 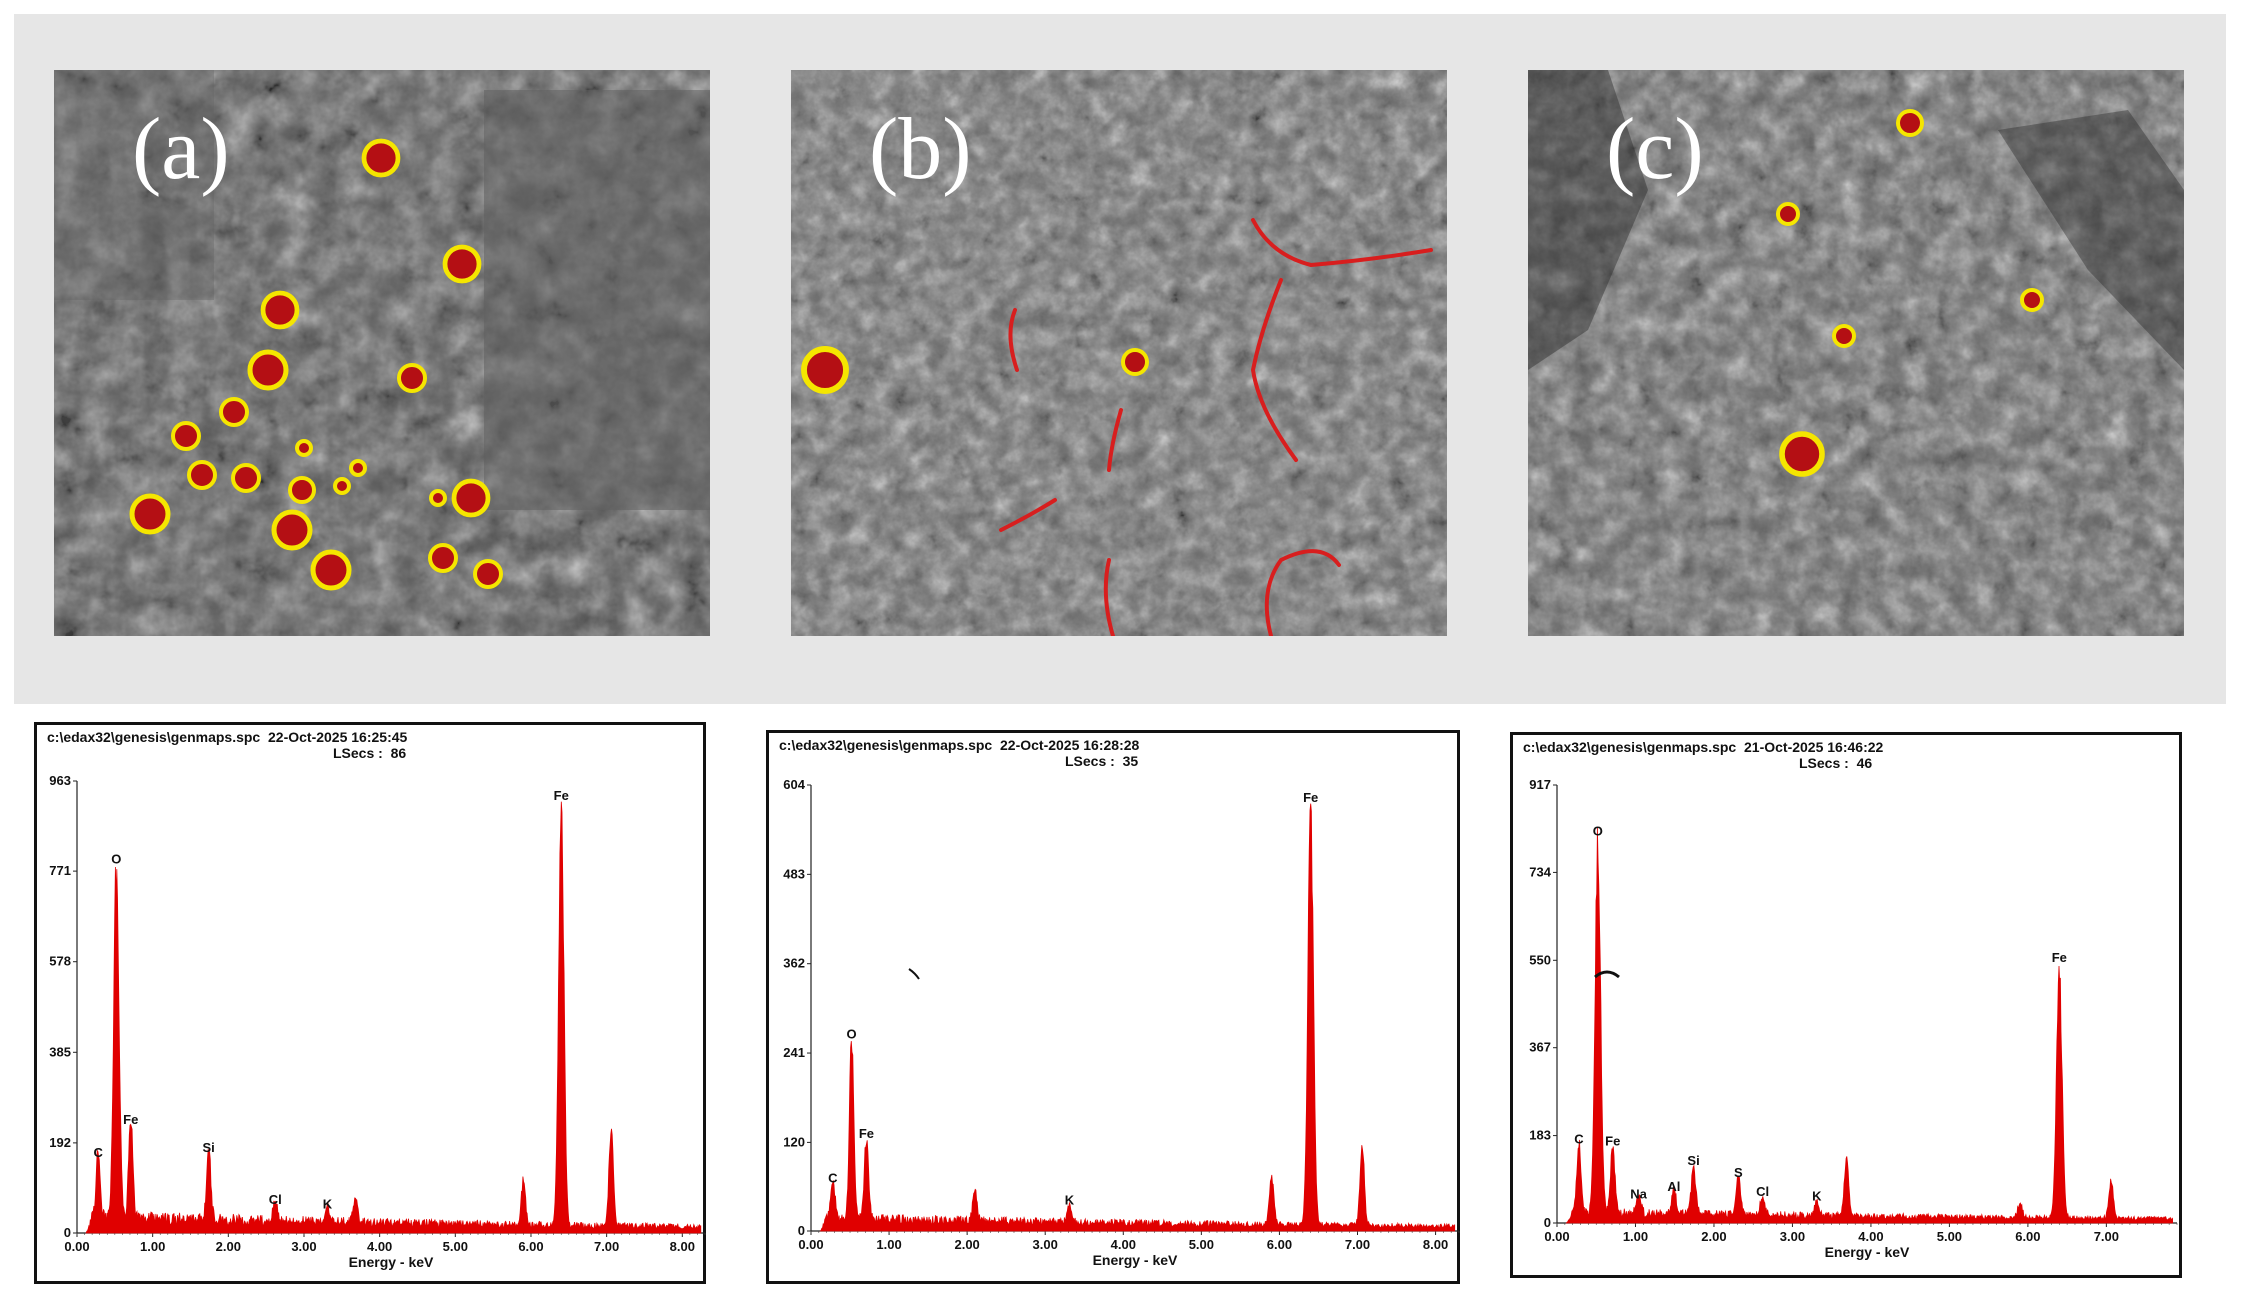 What do you see at coordinates (794, 1141) in the screenshot?
I see `y-tick-label: 120` at bounding box center [794, 1141].